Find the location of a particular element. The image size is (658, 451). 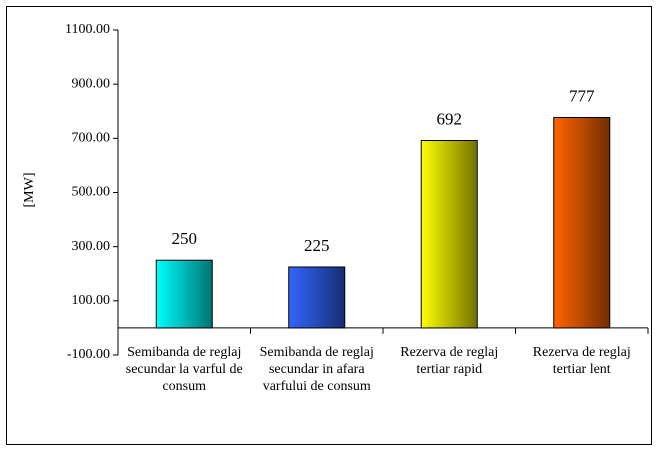

y-tick-label: 500.00 is located at coordinates (91, 192).